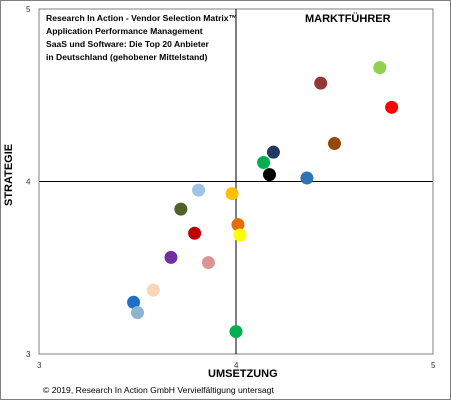 This screenshot has height=400, width=451. What do you see at coordinates (28, 182) in the screenshot?
I see `y-tick-label: 4` at bounding box center [28, 182].